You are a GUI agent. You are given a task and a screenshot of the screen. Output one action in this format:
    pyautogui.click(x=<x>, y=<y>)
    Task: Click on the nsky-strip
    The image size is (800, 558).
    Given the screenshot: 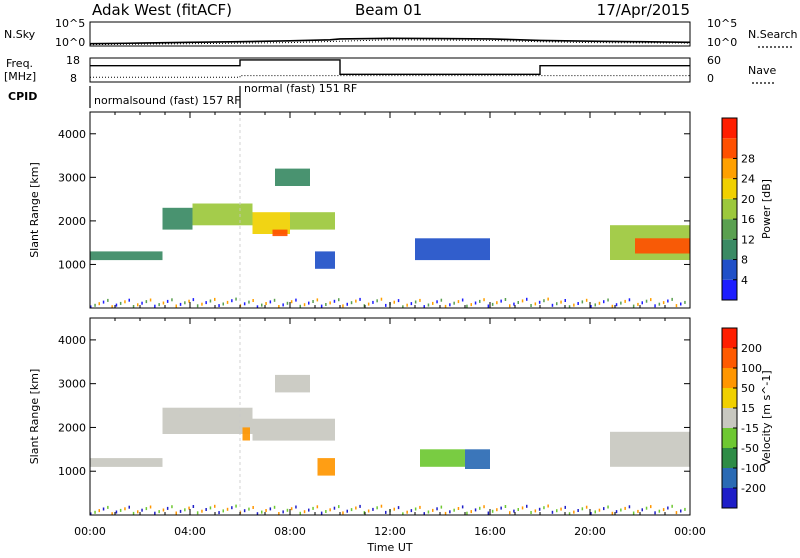 What is the action you would take?
    pyautogui.click(x=390, y=34)
    